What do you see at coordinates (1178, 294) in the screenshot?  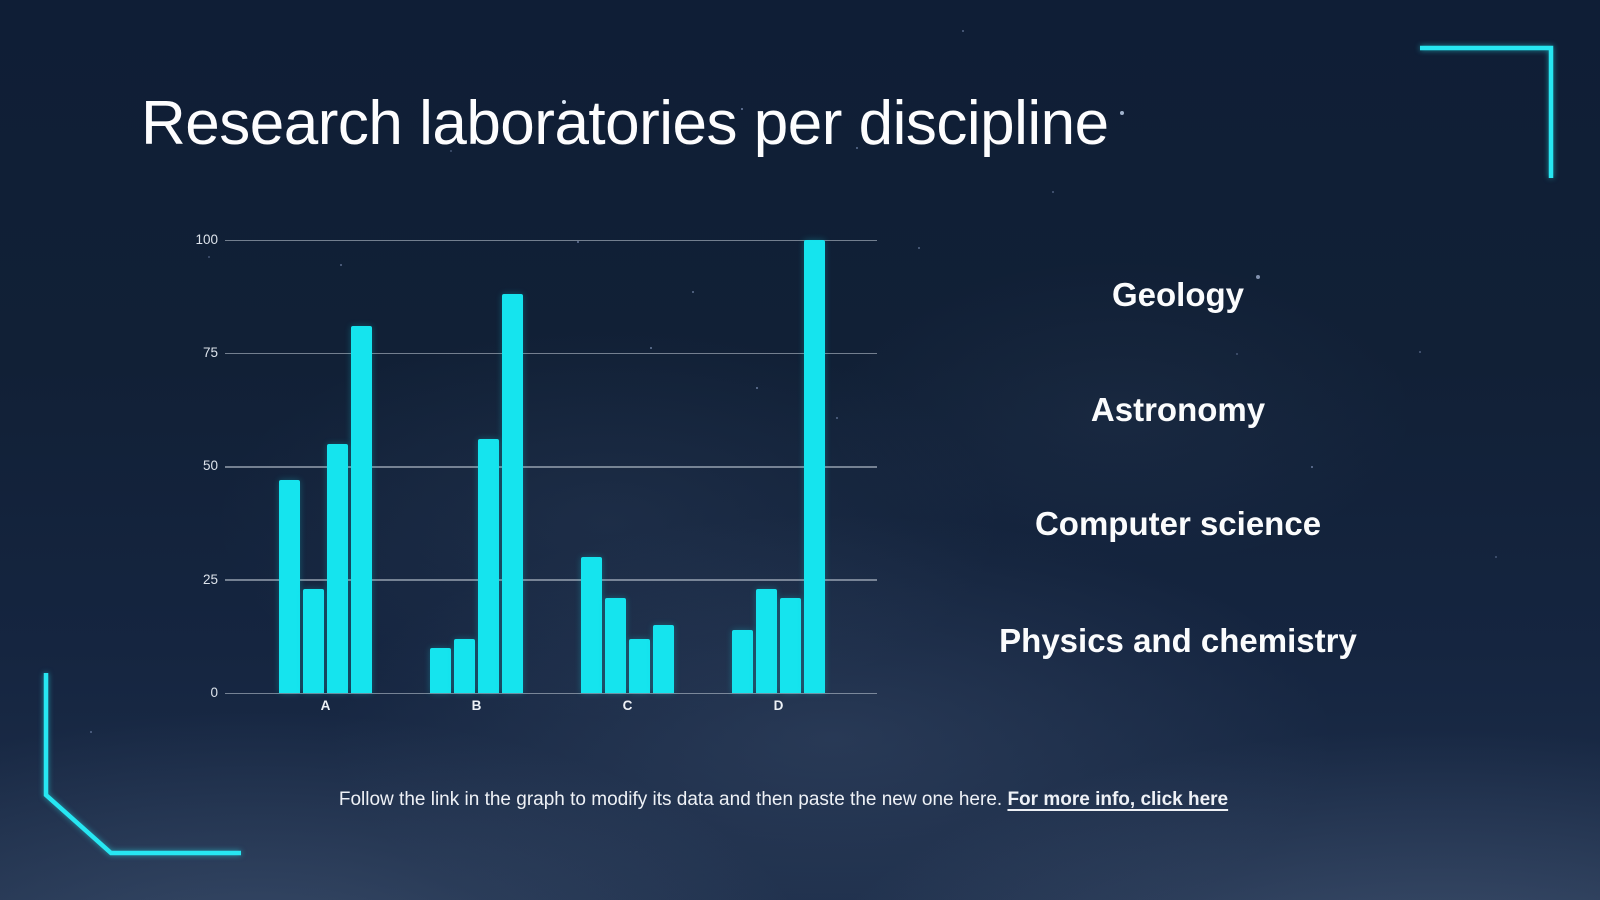 I see `legend-item-geology: Geology` at bounding box center [1178, 294].